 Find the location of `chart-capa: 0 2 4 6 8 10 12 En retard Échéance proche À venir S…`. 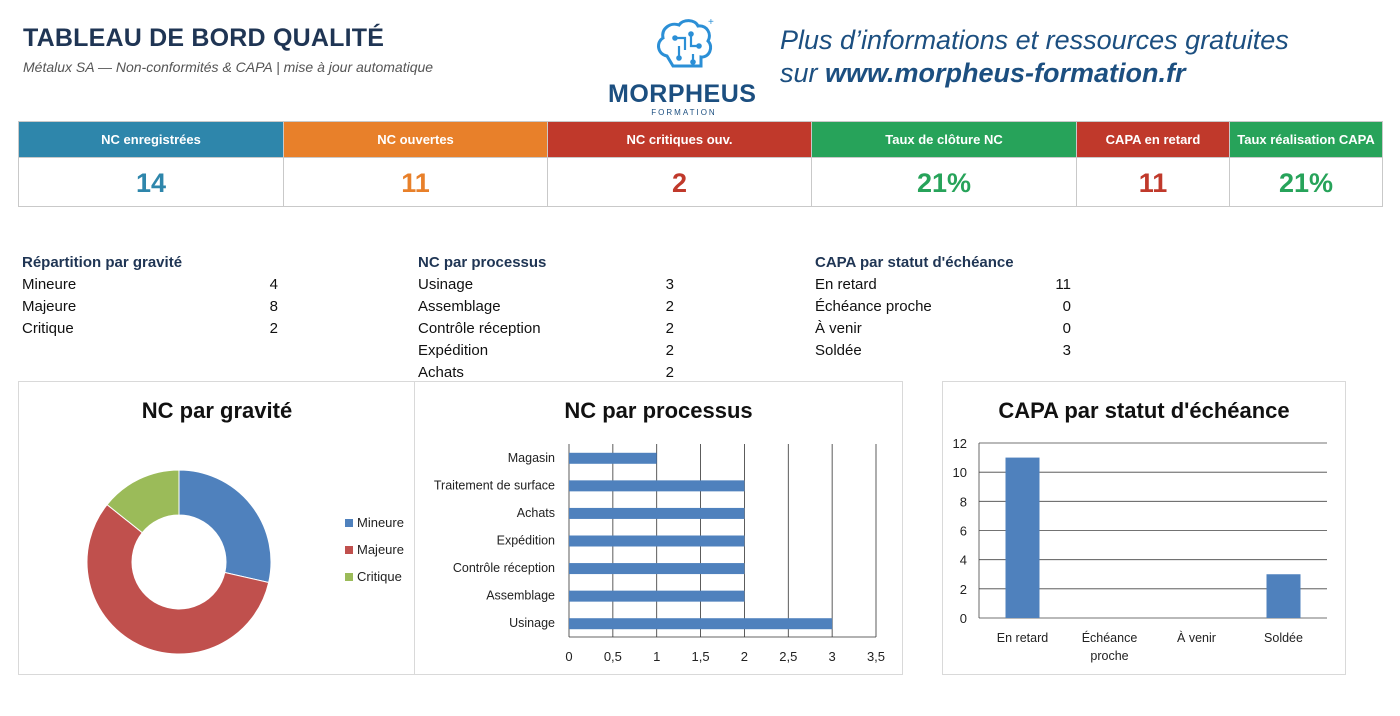

chart-capa: 0 2 4 6 8 10 12 En retard Échéance proche À venir S… is located at coordinates (1140, 549).